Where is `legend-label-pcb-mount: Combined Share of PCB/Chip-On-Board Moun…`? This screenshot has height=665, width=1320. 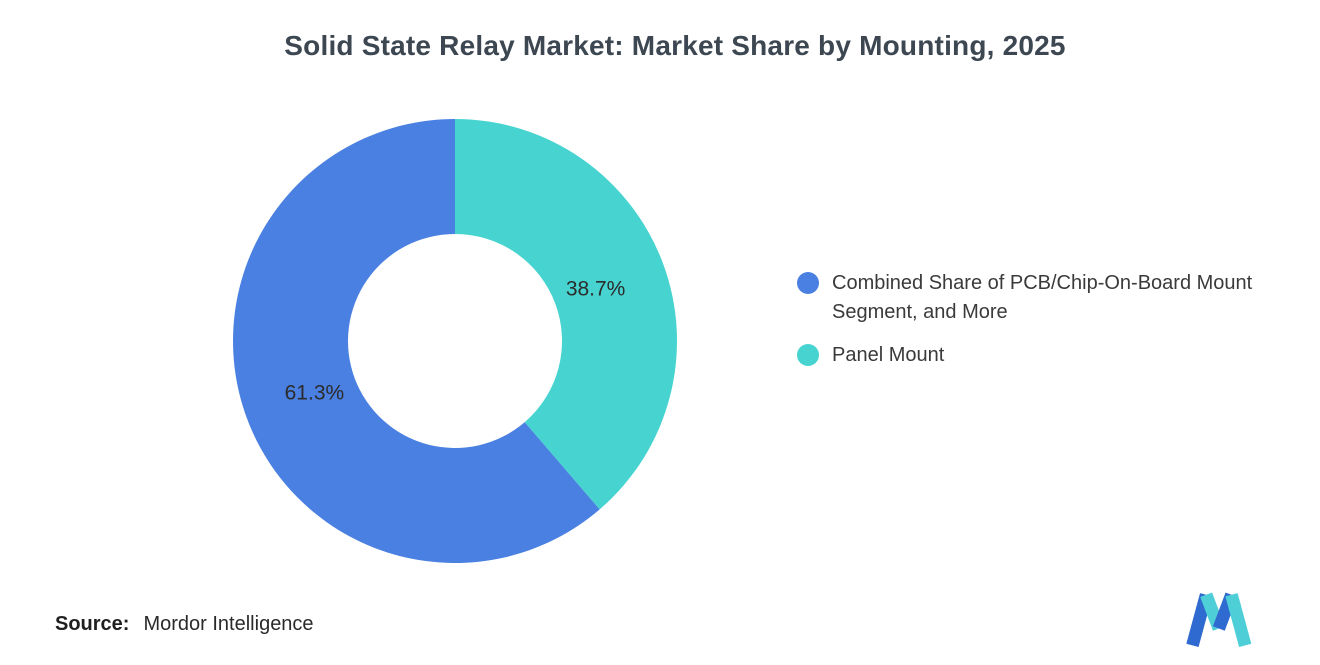
legend-label-pcb-mount: Combined Share of PCB/Chip-On-Board Moun… is located at coordinates (1042, 297).